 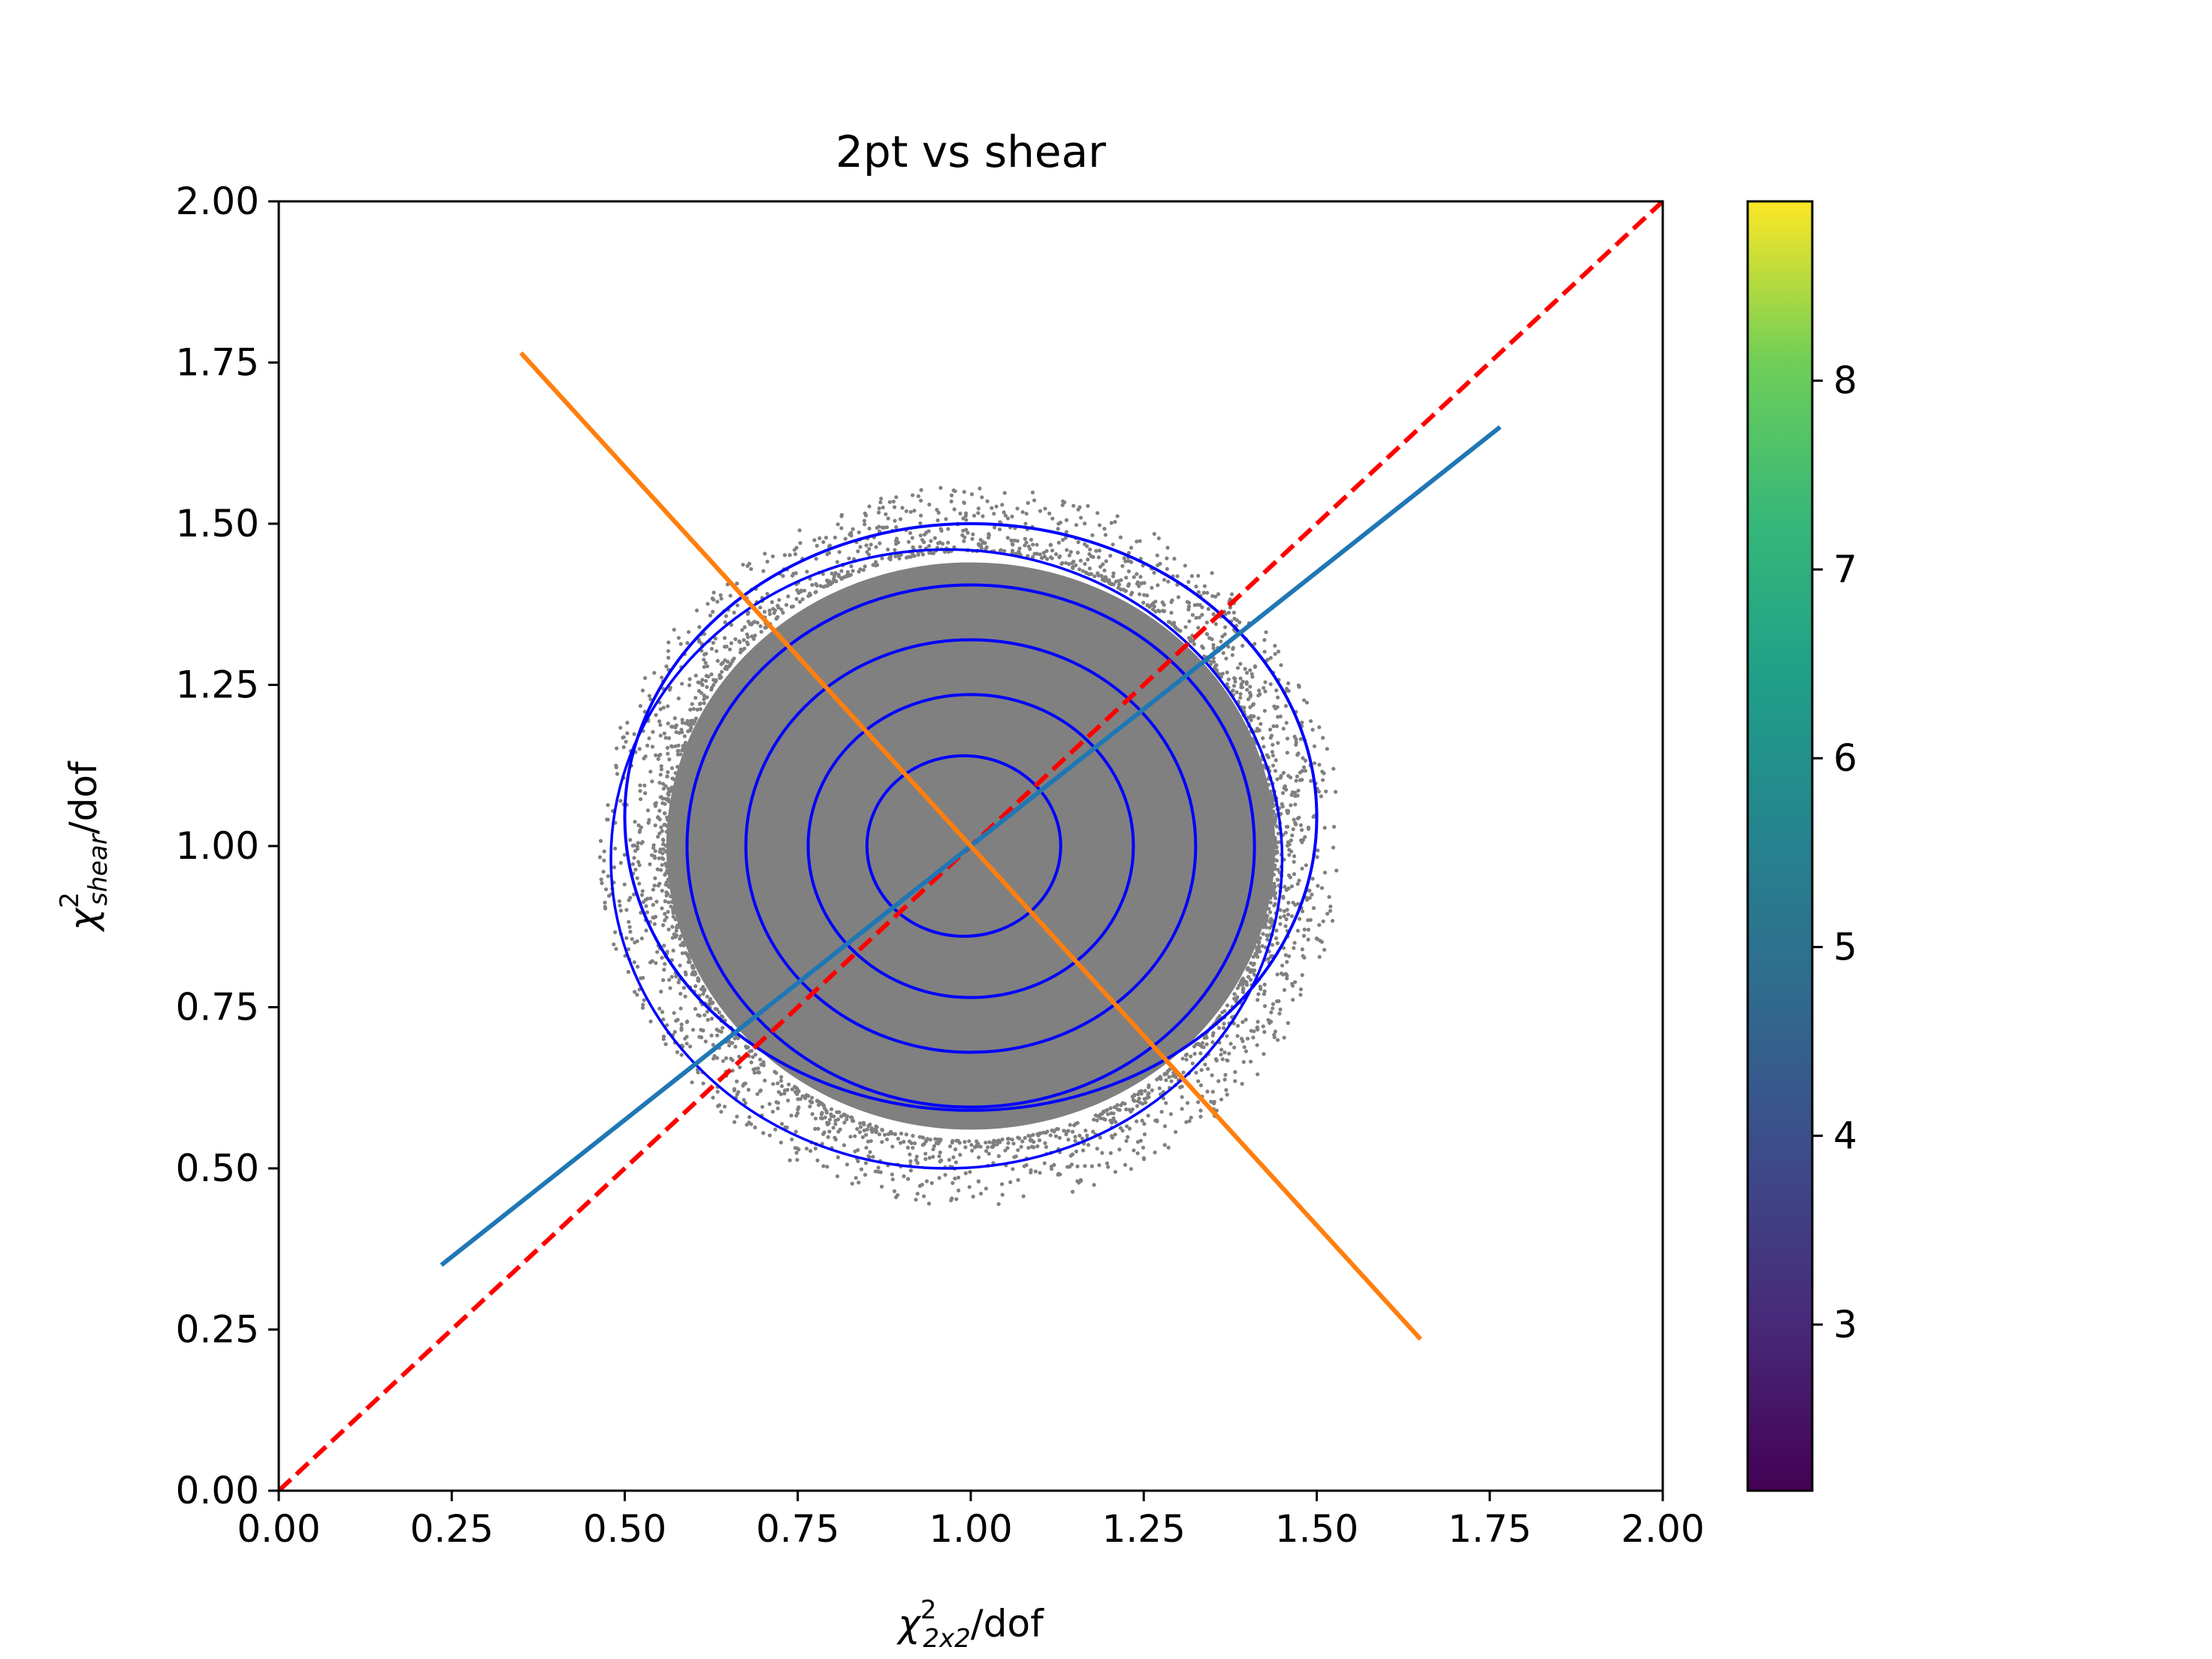 What do you see at coordinates (625, 1529) in the screenshot?
I see `x-tick-label: 0.50` at bounding box center [625, 1529].